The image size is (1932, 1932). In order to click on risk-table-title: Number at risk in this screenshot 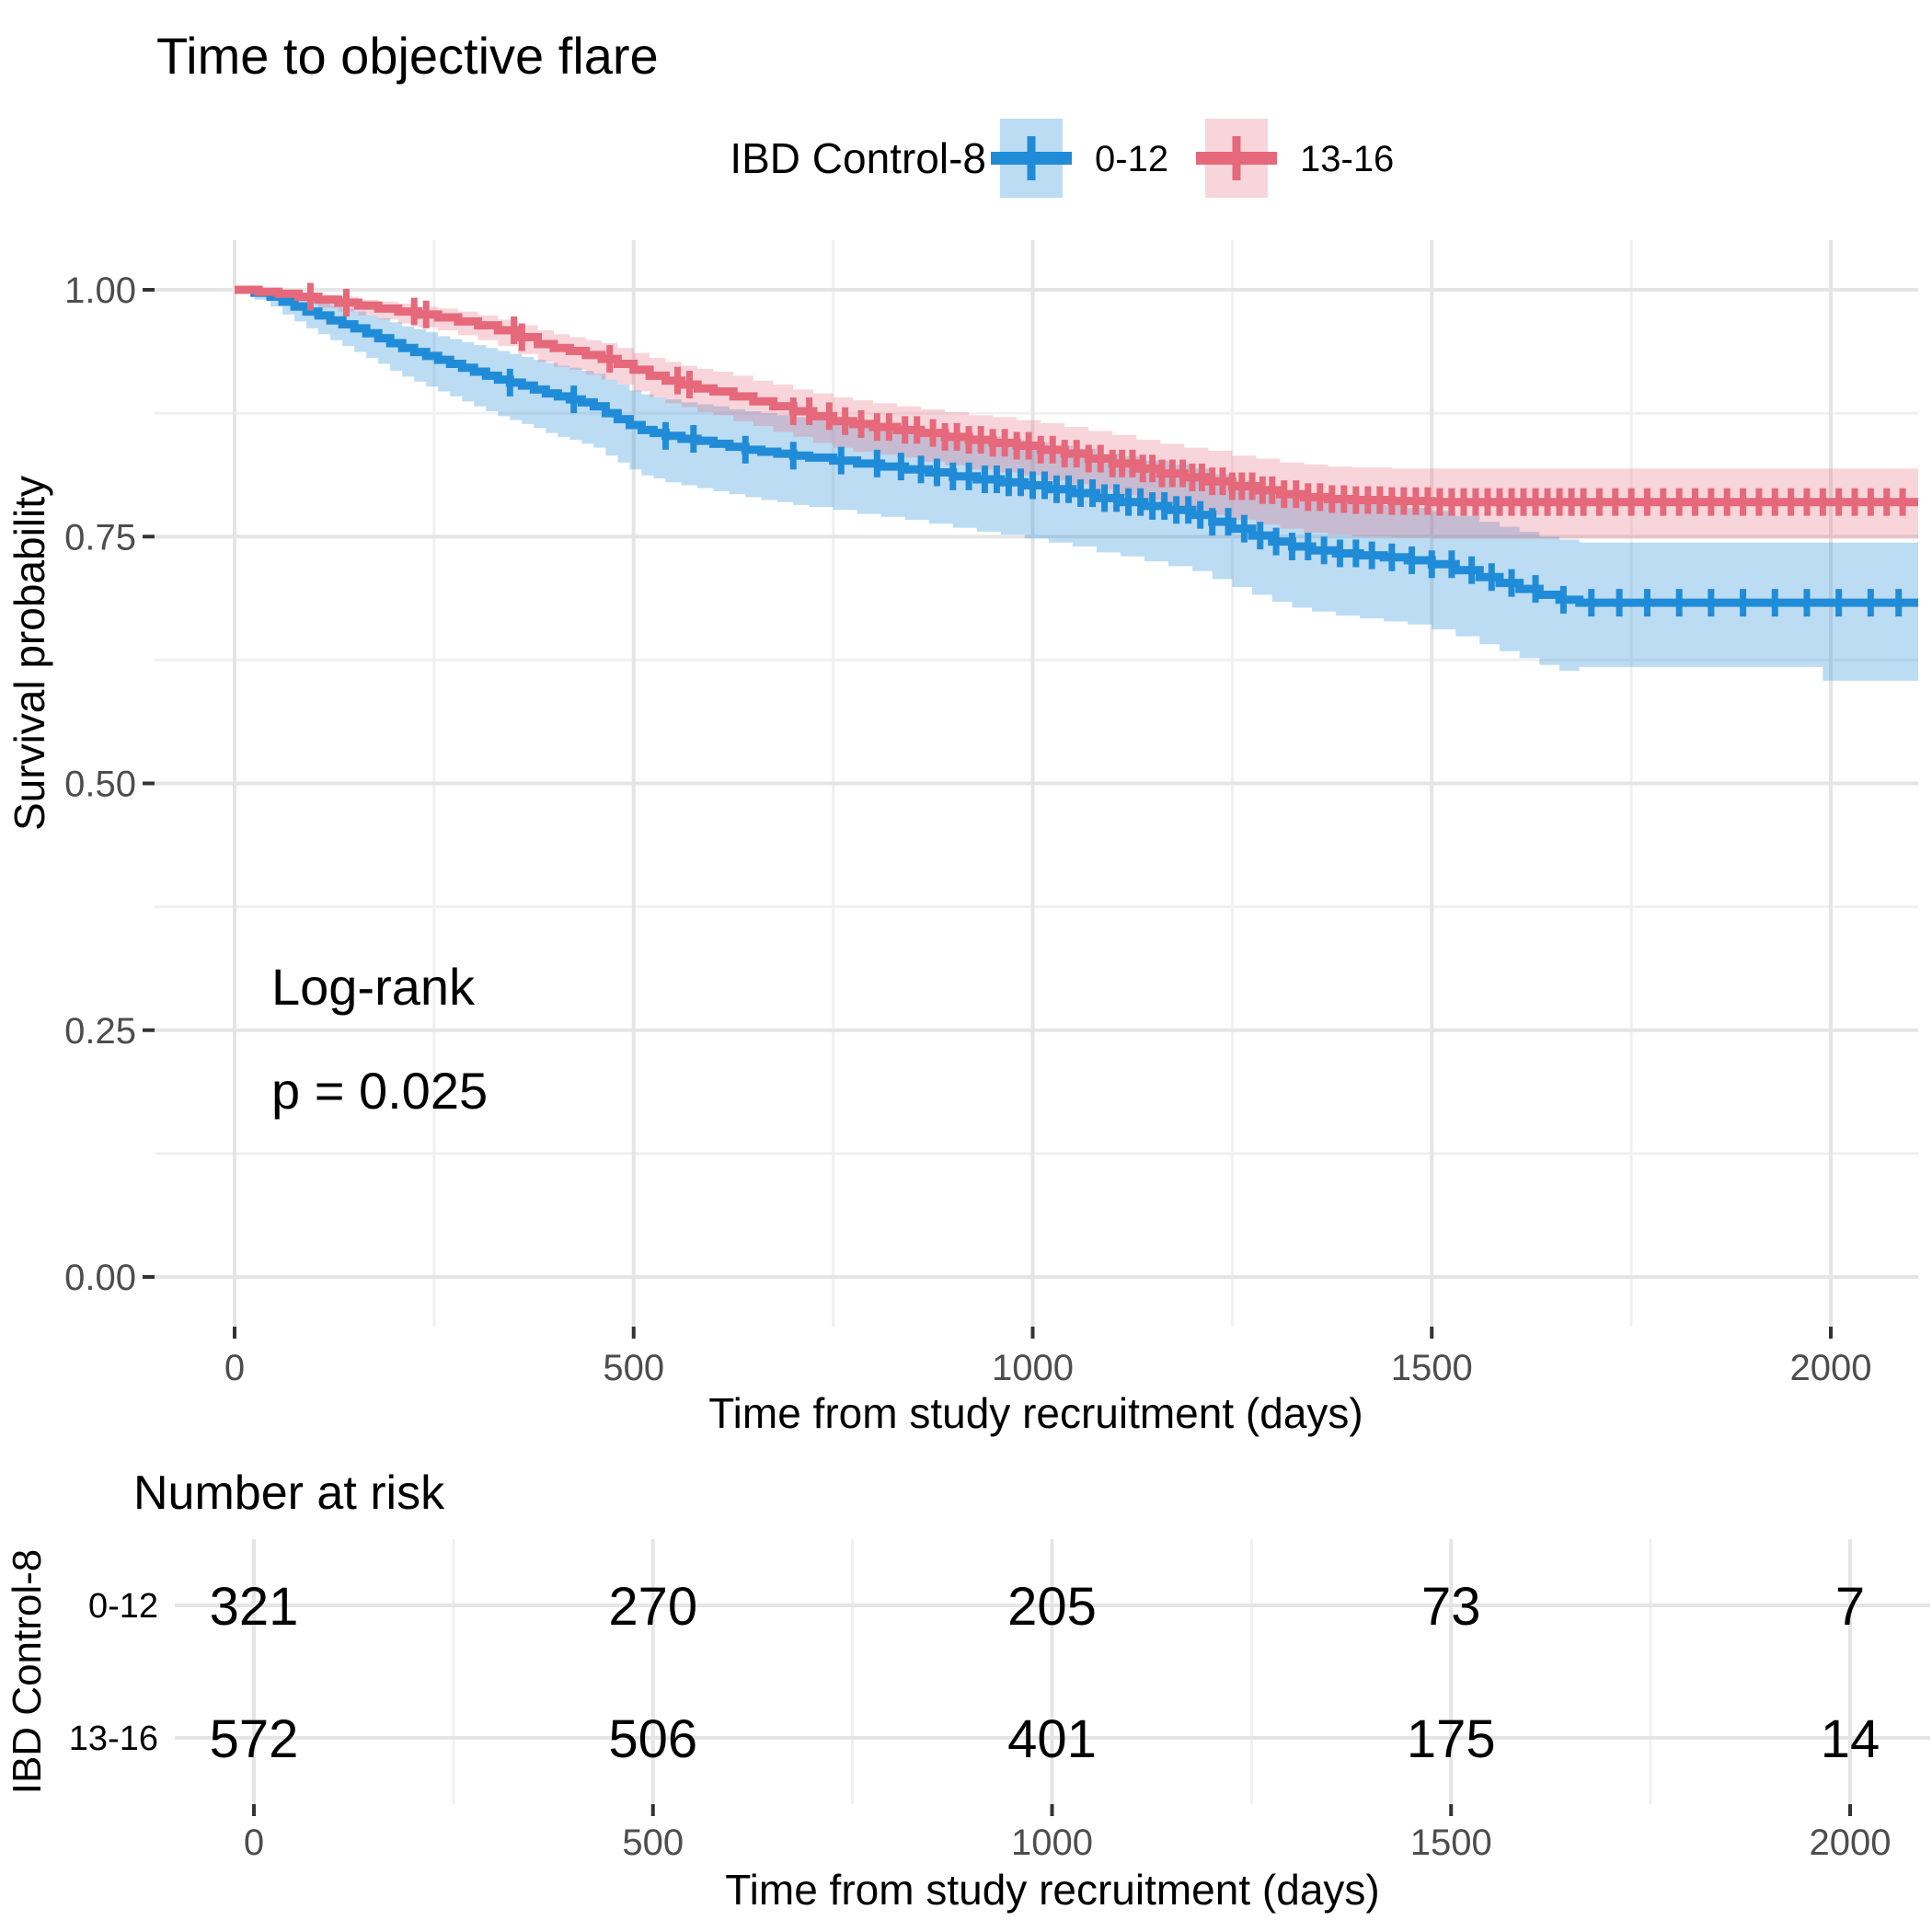, I will do `click(289, 1493)`.